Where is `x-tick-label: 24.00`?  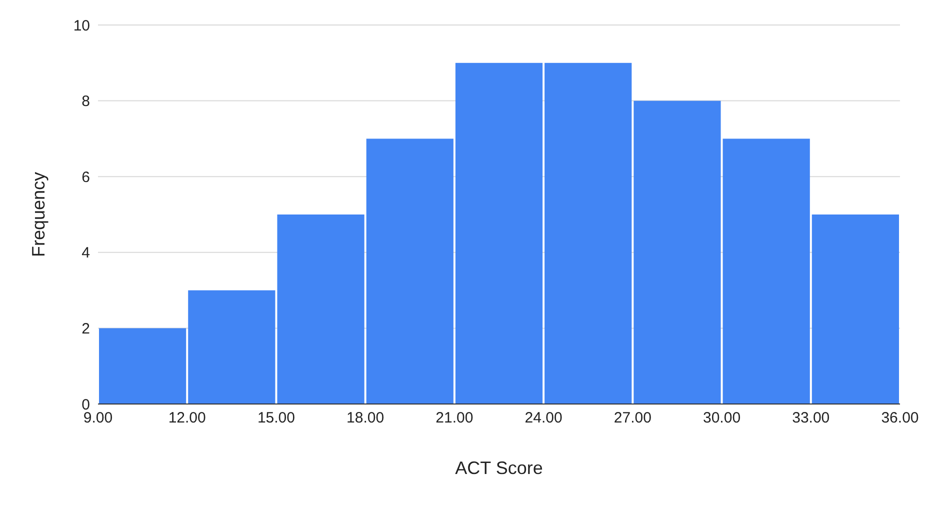
x-tick-label: 24.00 is located at coordinates (543, 418).